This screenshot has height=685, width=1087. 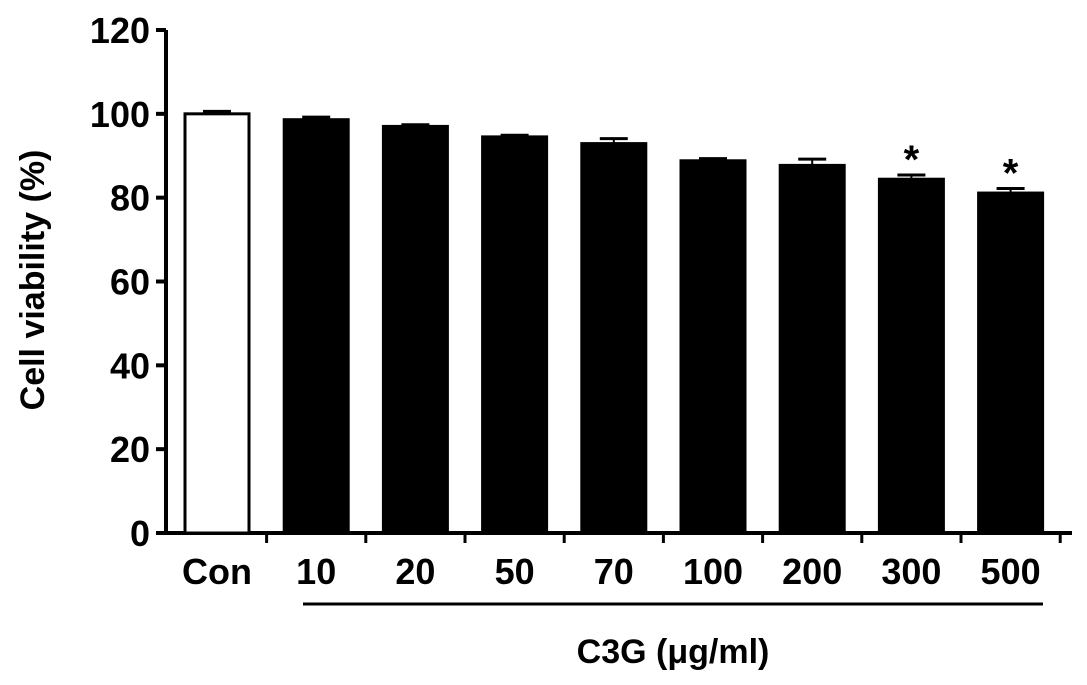 I want to click on y-axis-label: Cell viability (%), so click(x=33, y=280).